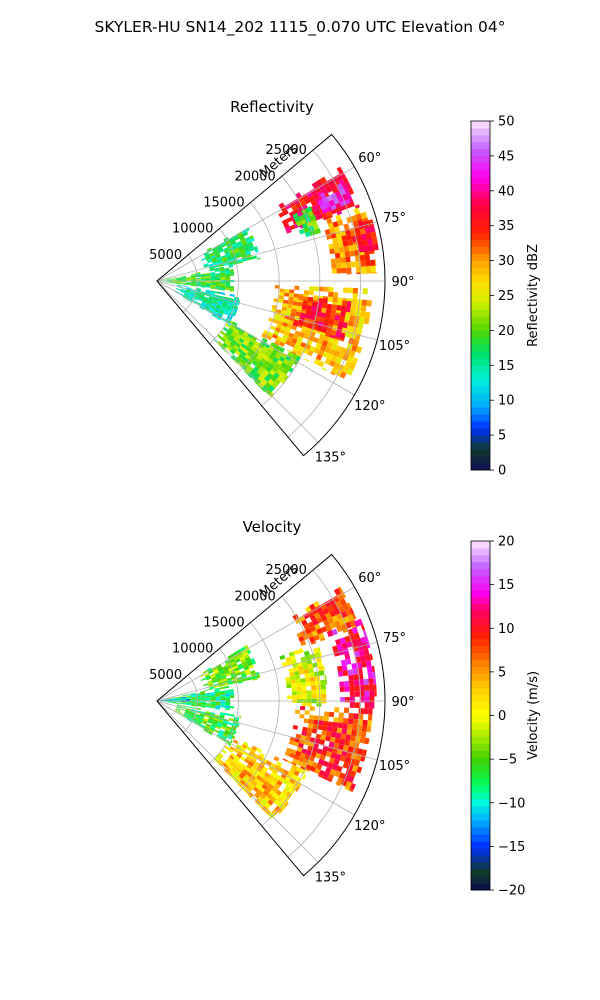 Image resolution: width=600 pixels, height=1000 pixels. I want to click on colorbar-label: Velocity (m/s), so click(533, 715).